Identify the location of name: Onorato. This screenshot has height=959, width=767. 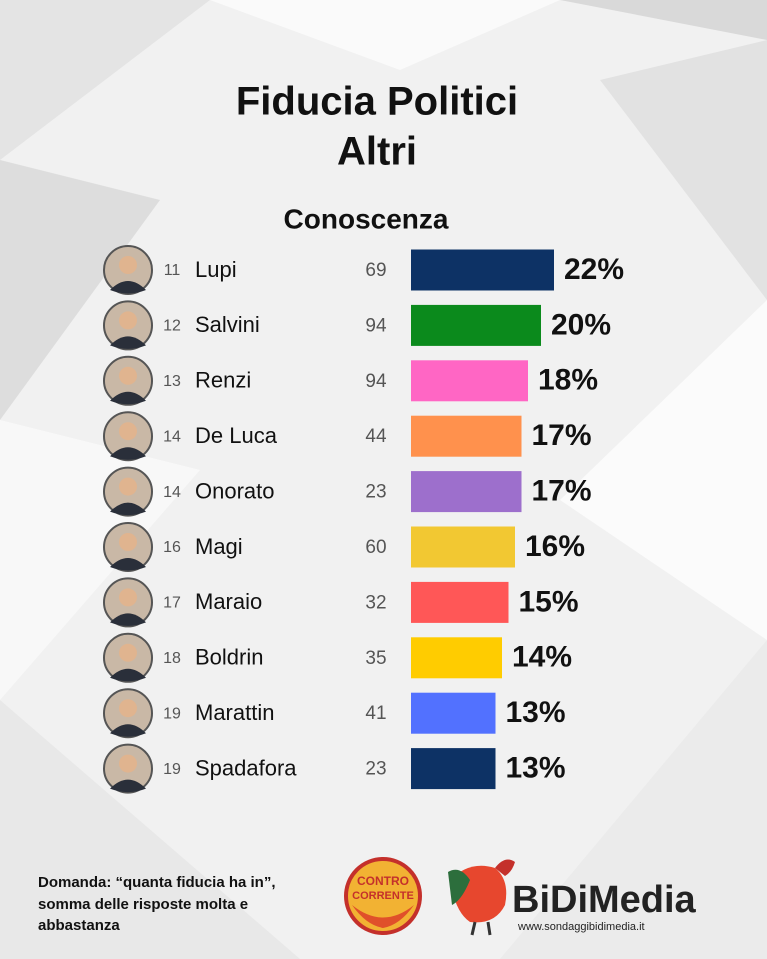
(235, 490).